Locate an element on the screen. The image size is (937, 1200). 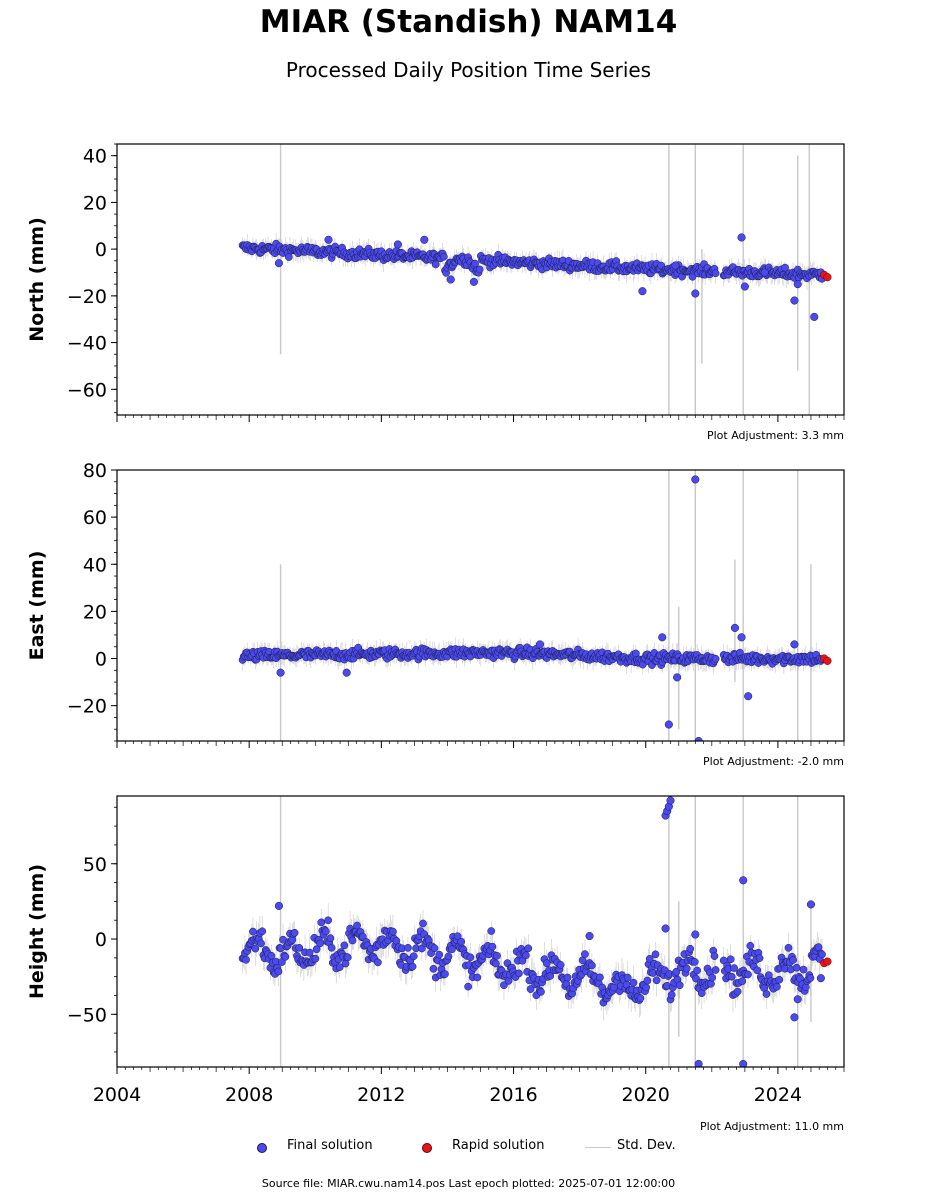
x-tick-label: 2024 is located at coordinates (778, 1095).